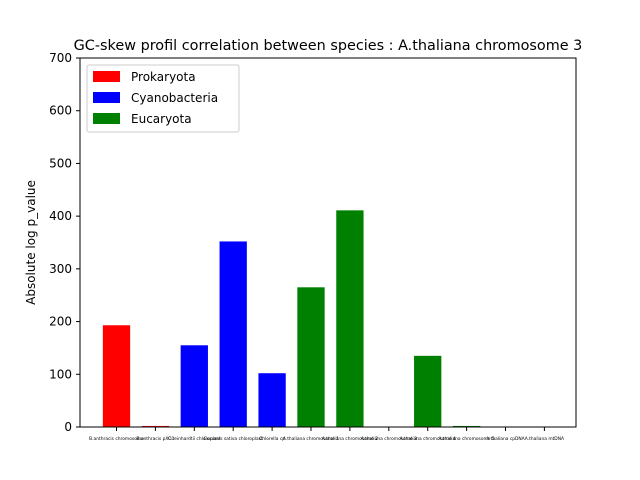  Describe the element at coordinates (466, 439) in the screenshot. I see `x-tick-label-9: A.thaliana chromosome 5` at that location.